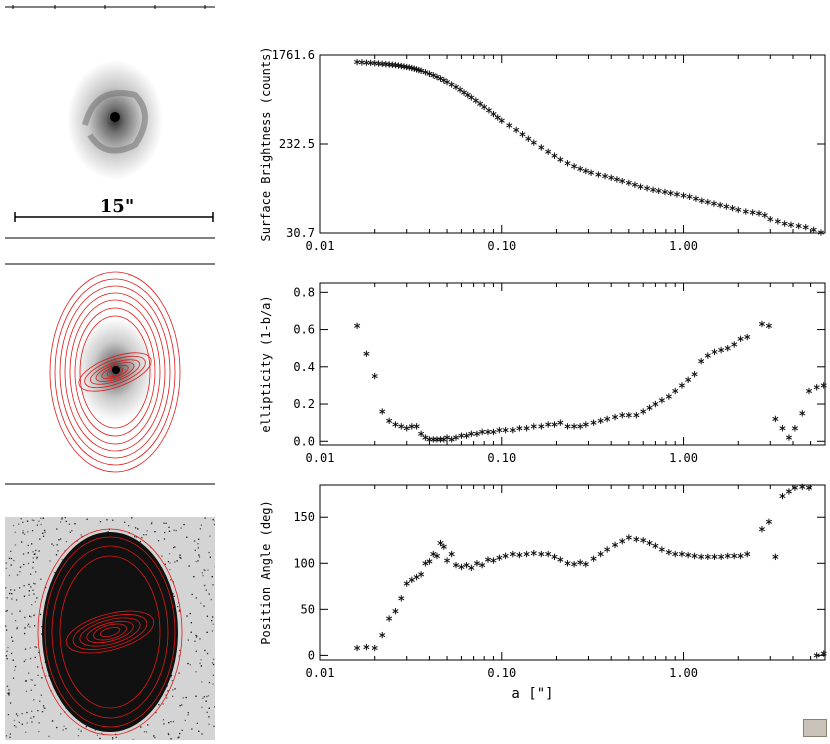 This screenshot has height=744, width=830. I want to click on y-tick-label: 0.4, so click(304, 367).